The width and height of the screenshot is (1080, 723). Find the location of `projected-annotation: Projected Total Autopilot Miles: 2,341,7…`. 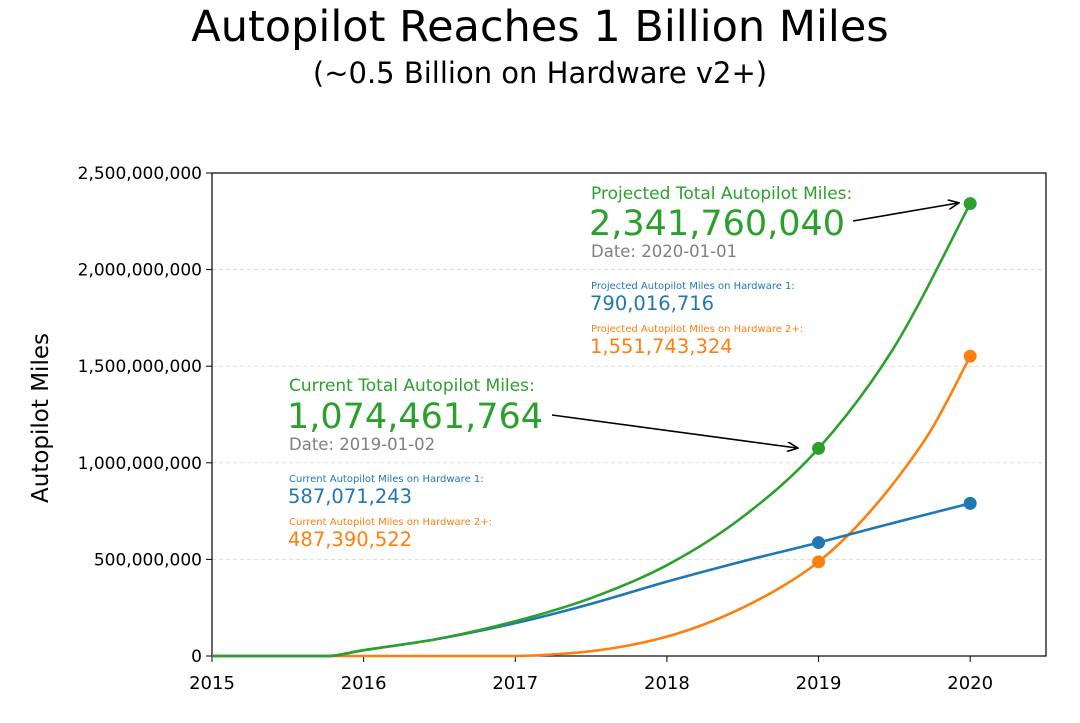

projected-annotation: Projected Total Autopilot Miles: 2,341,7… is located at coordinates (773, 271).